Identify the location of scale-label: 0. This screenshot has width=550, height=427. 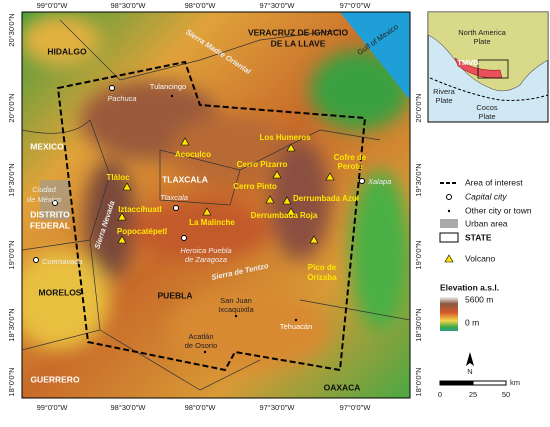
(440, 394).